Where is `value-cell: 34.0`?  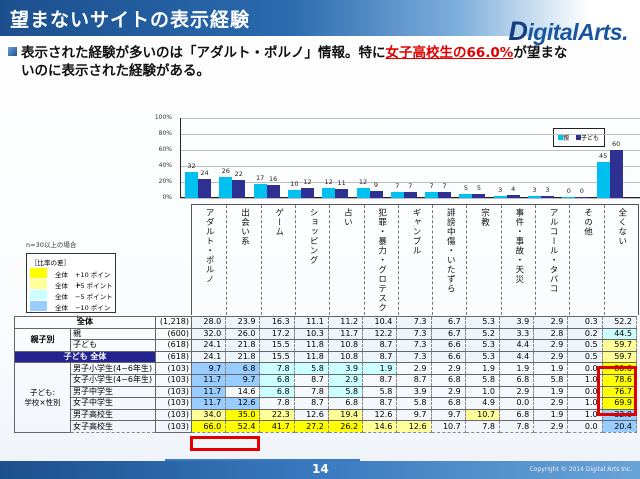 value-cell: 34.0 is located at coordinates (208, 415).